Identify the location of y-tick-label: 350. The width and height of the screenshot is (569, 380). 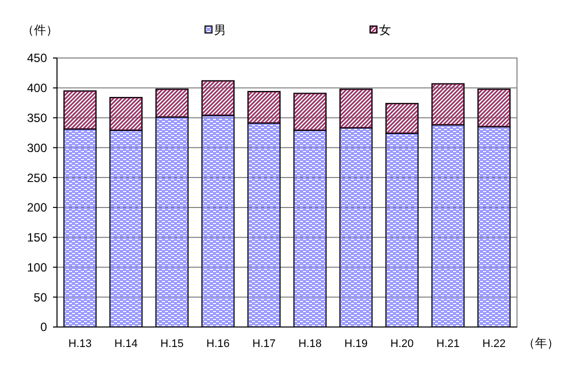
(37, 117).